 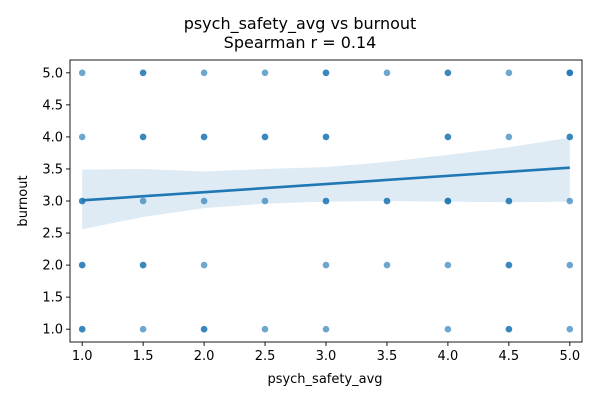 I want to click on y-tick-label: 1.5, so click(x=52, y=298).